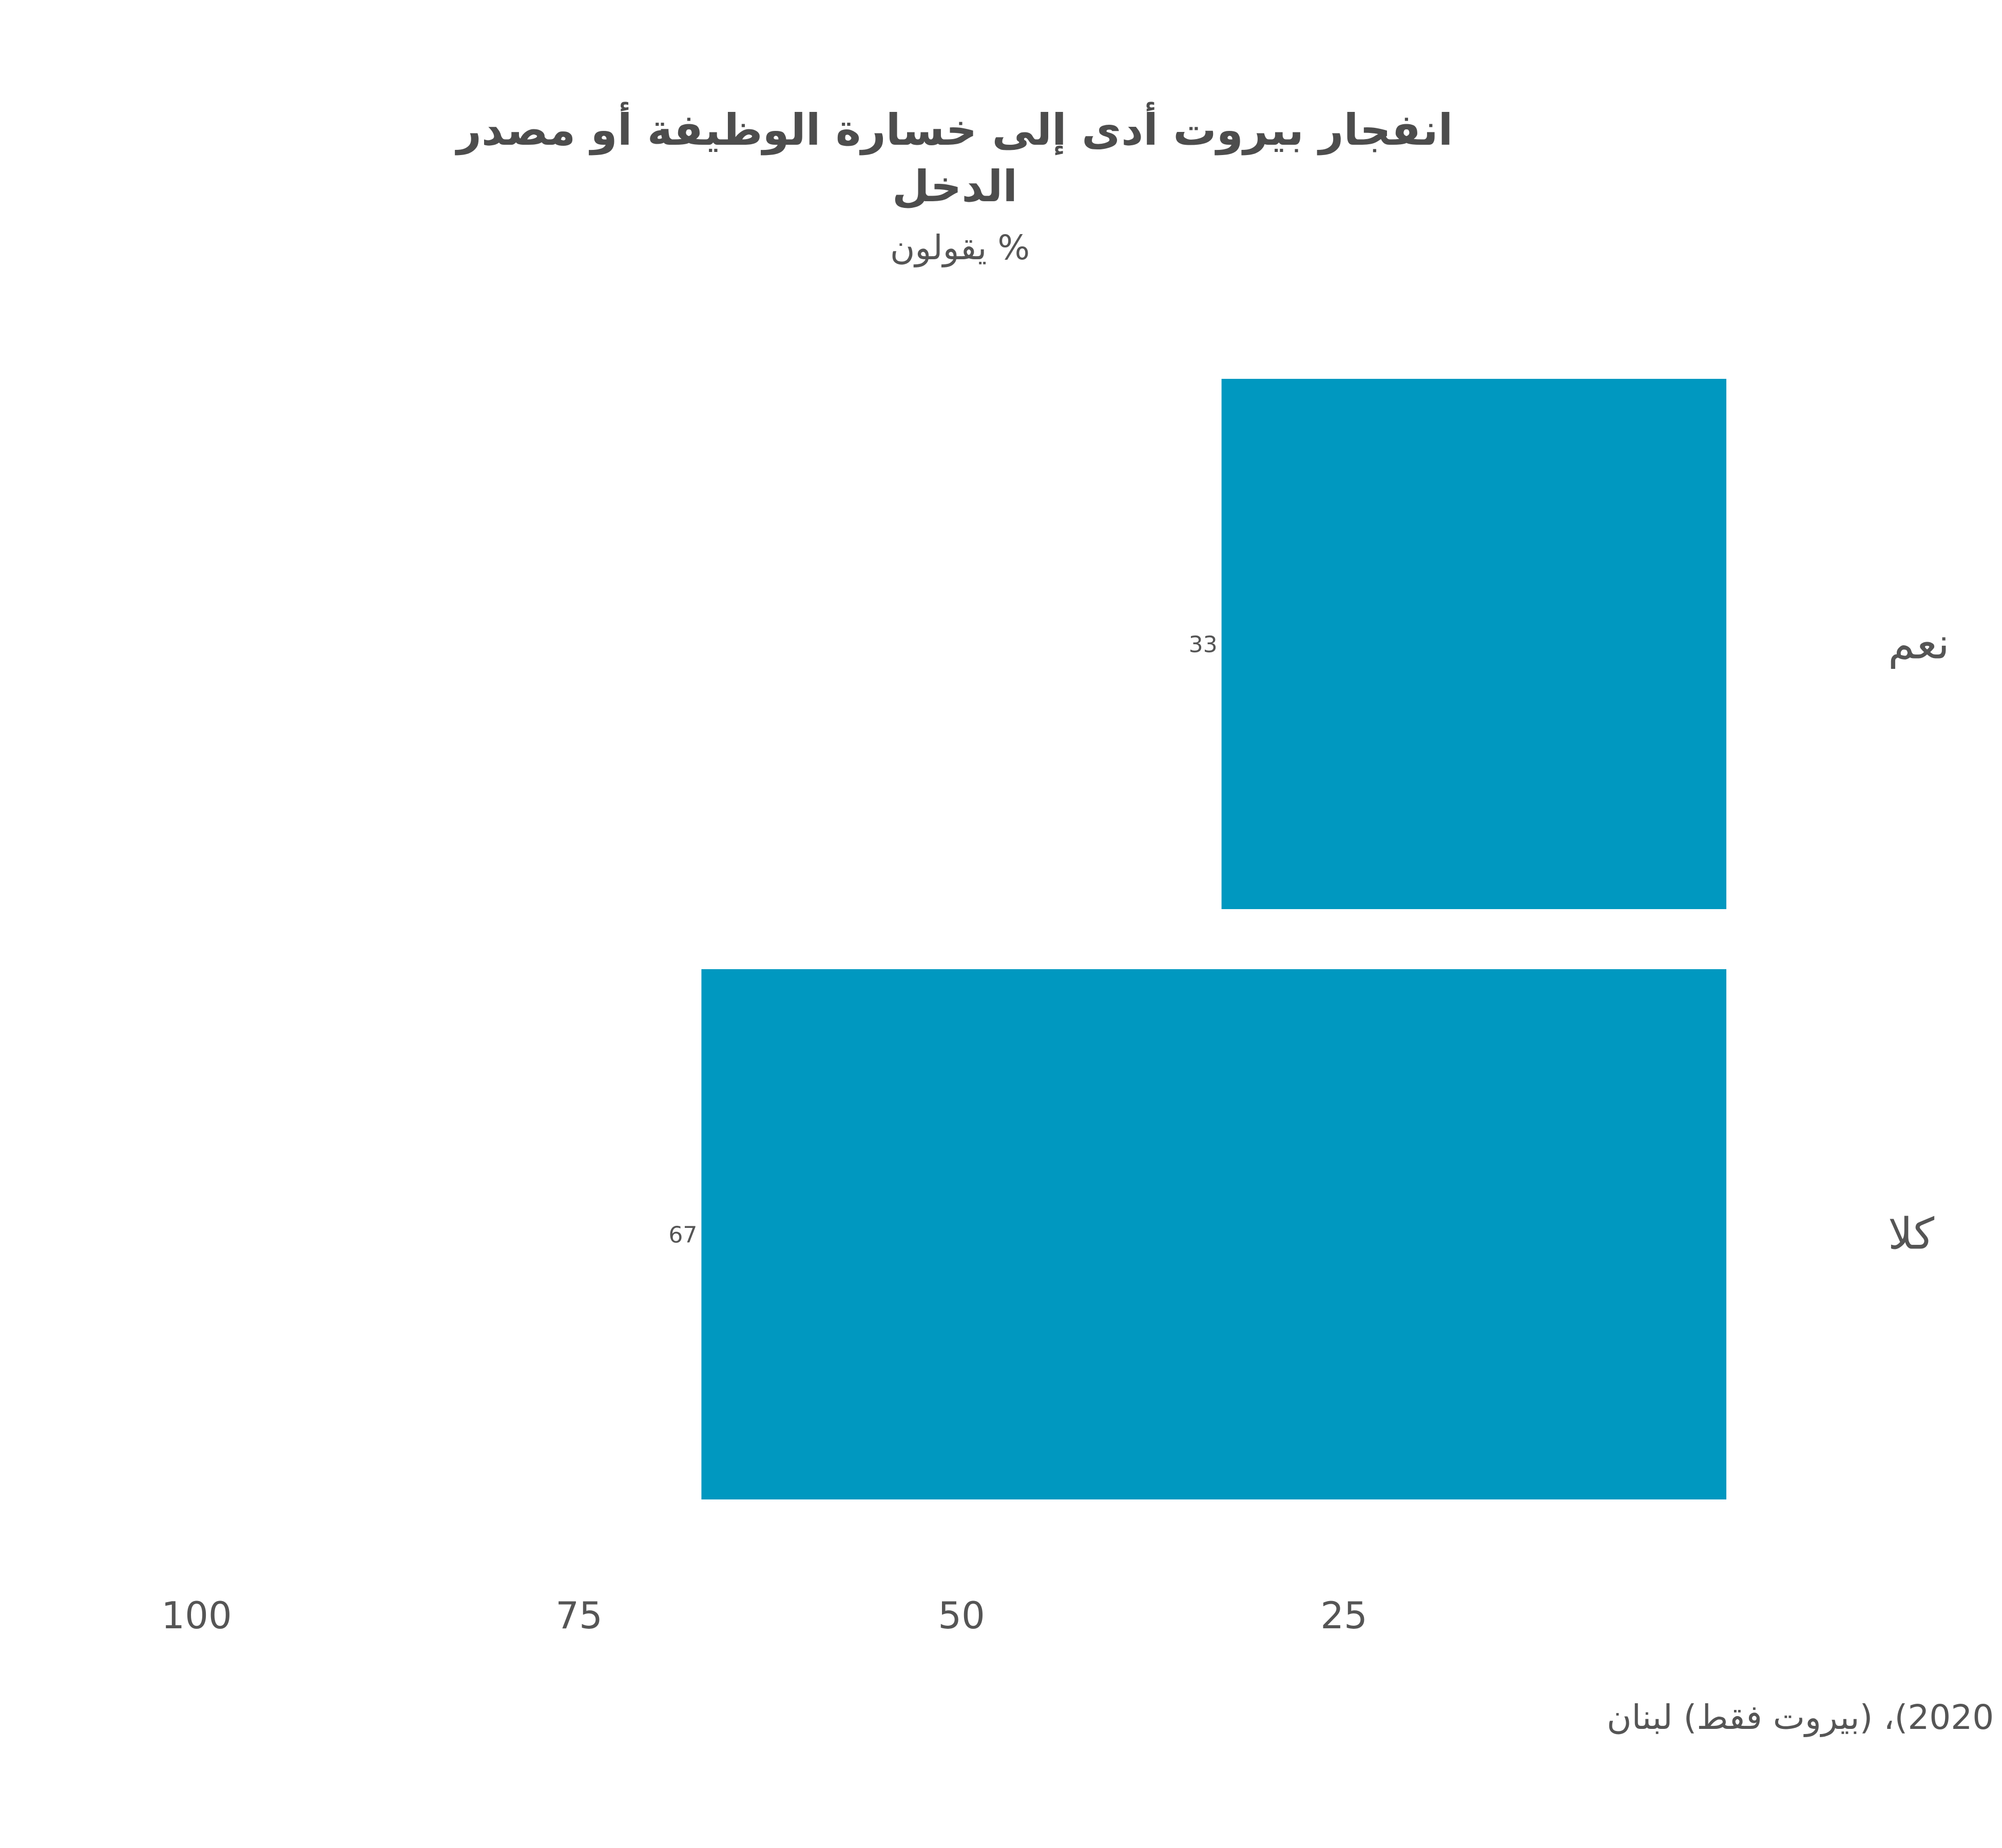 This screenshot has width=2002, height=1848. What do you see at coordinates (954, 186) in the screenshot?
I see `chart-title-line-2: الدخل` at bounding box center [954, 186].